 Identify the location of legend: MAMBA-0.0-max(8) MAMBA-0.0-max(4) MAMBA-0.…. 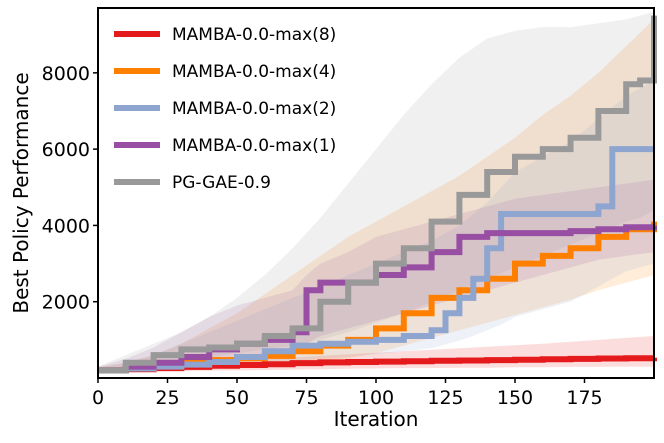
(225, 109).